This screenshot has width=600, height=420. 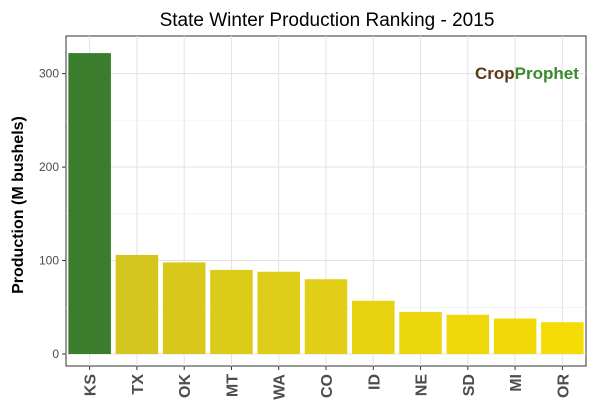 I want to click on x-tick-label-co: CO, so click(x=327, y=386).